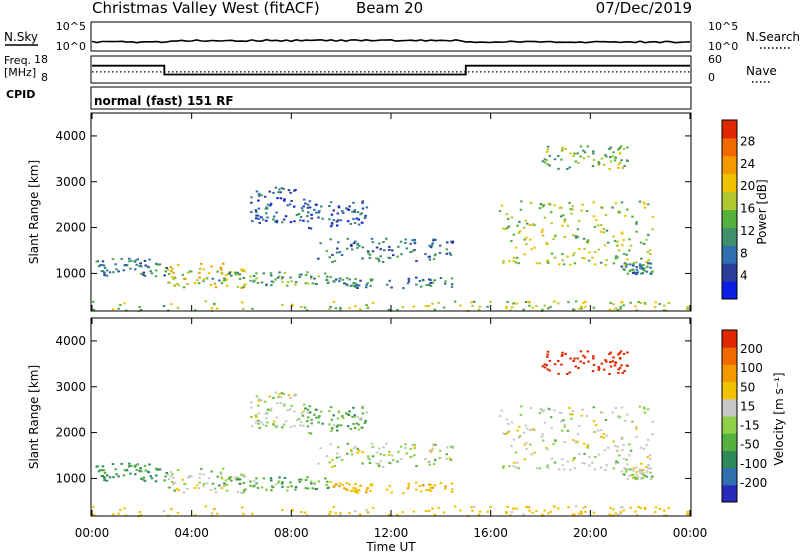  What do you see at coordinates (20, 94) in the screenshot?
I see `cpid-label: CPID` at bounding box center [20, 94].